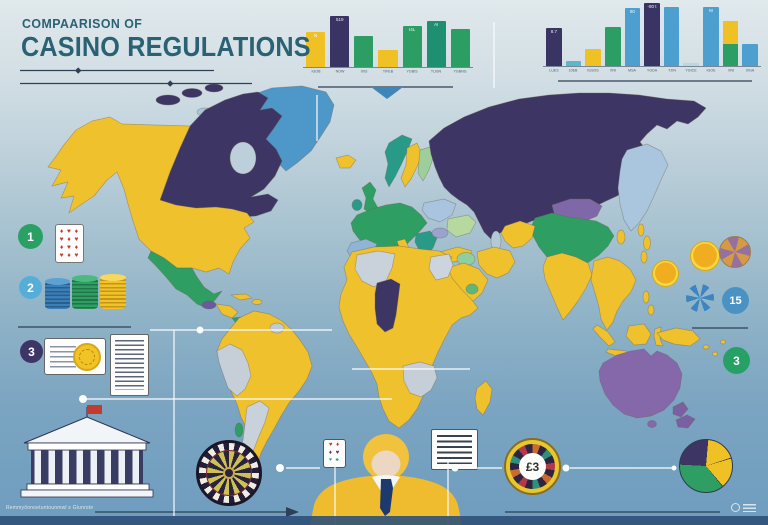 Image resolution: width=768 pixels, height=525 pixels. Describe the element at coordinates (31, 351) in the screenshot. I see `marker-badge-3: 3` at that location.